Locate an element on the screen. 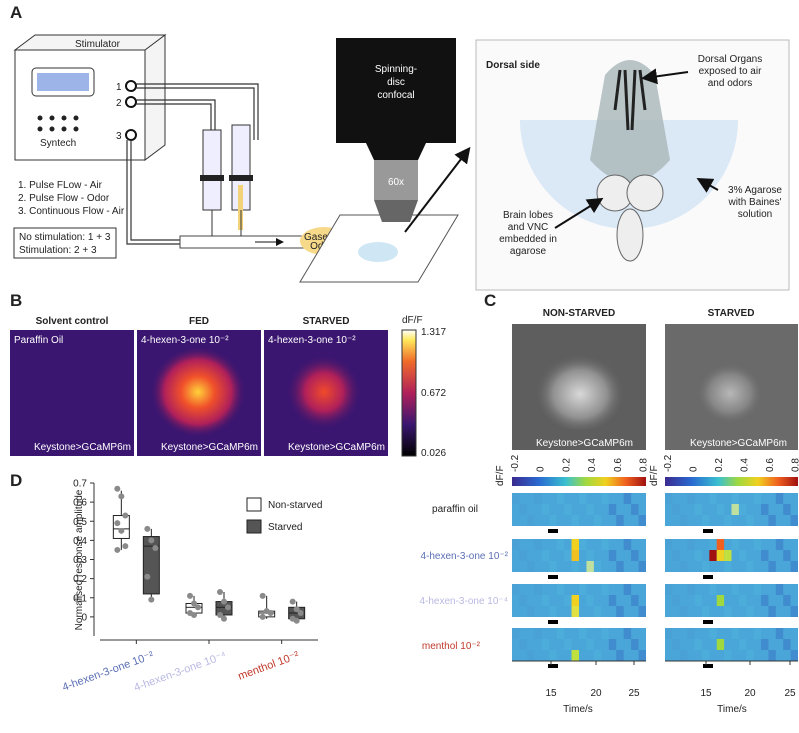 The height and width of the screenshot is (733, 799). colorbar-tick: 1.317 is located at coordinates (433, 332).